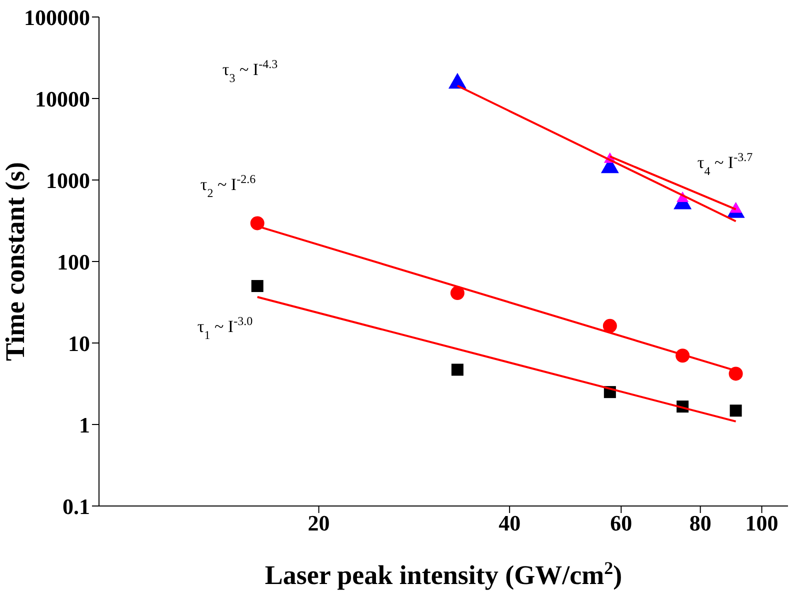 The image size is (793, 601). I want to click on annotation: τ$_{1}$ ~ I$^{-3.0}$, so click(225, 328).